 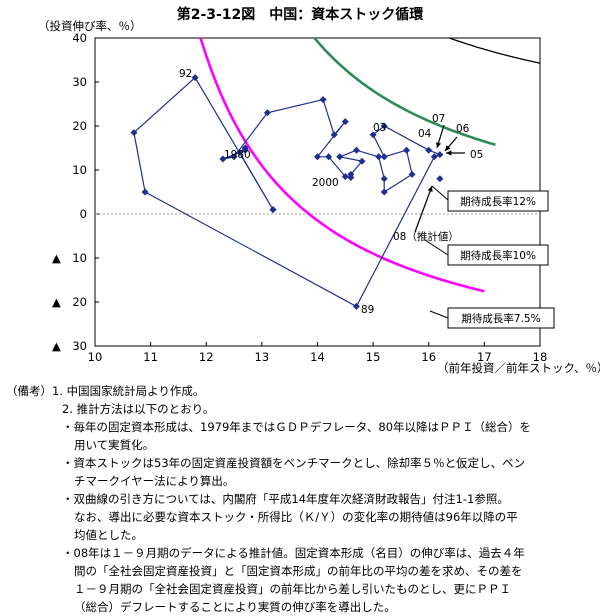 What do you see at coordinates (154, 481) in the screenshot?
I see `note-line: チマークイヤー法により算出。` at bounding box center [154, 481].